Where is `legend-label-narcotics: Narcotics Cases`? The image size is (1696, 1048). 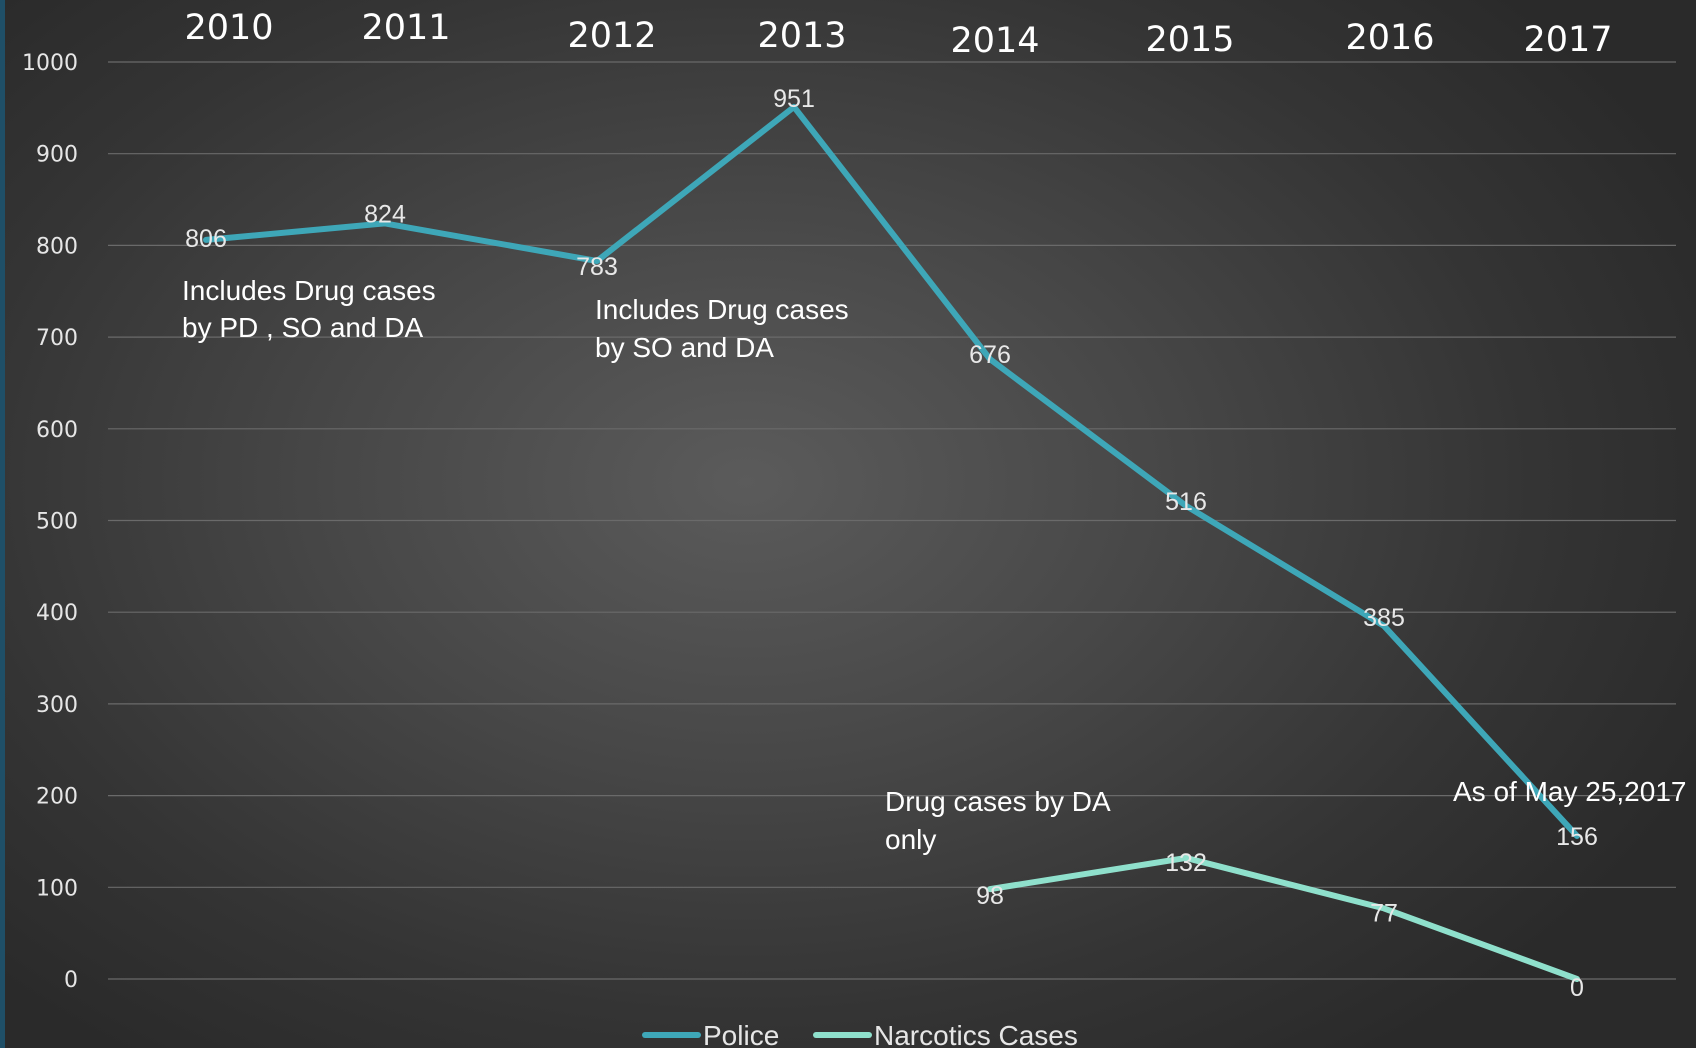
legend-label-narcotics: Narcotics Cases is located at coordinates (976, 1034).